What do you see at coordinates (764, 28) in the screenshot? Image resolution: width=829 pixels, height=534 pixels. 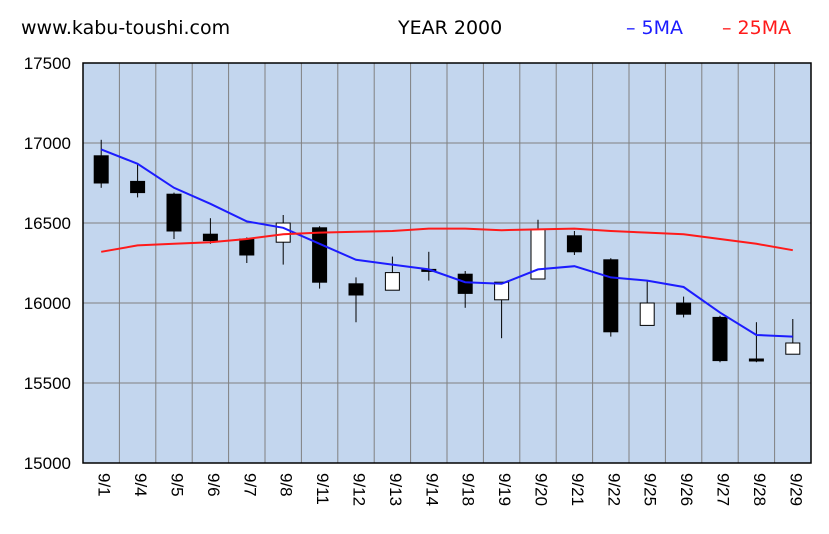 I see `legend-25ma-label: 25MA` at bounding box center [764, 28].